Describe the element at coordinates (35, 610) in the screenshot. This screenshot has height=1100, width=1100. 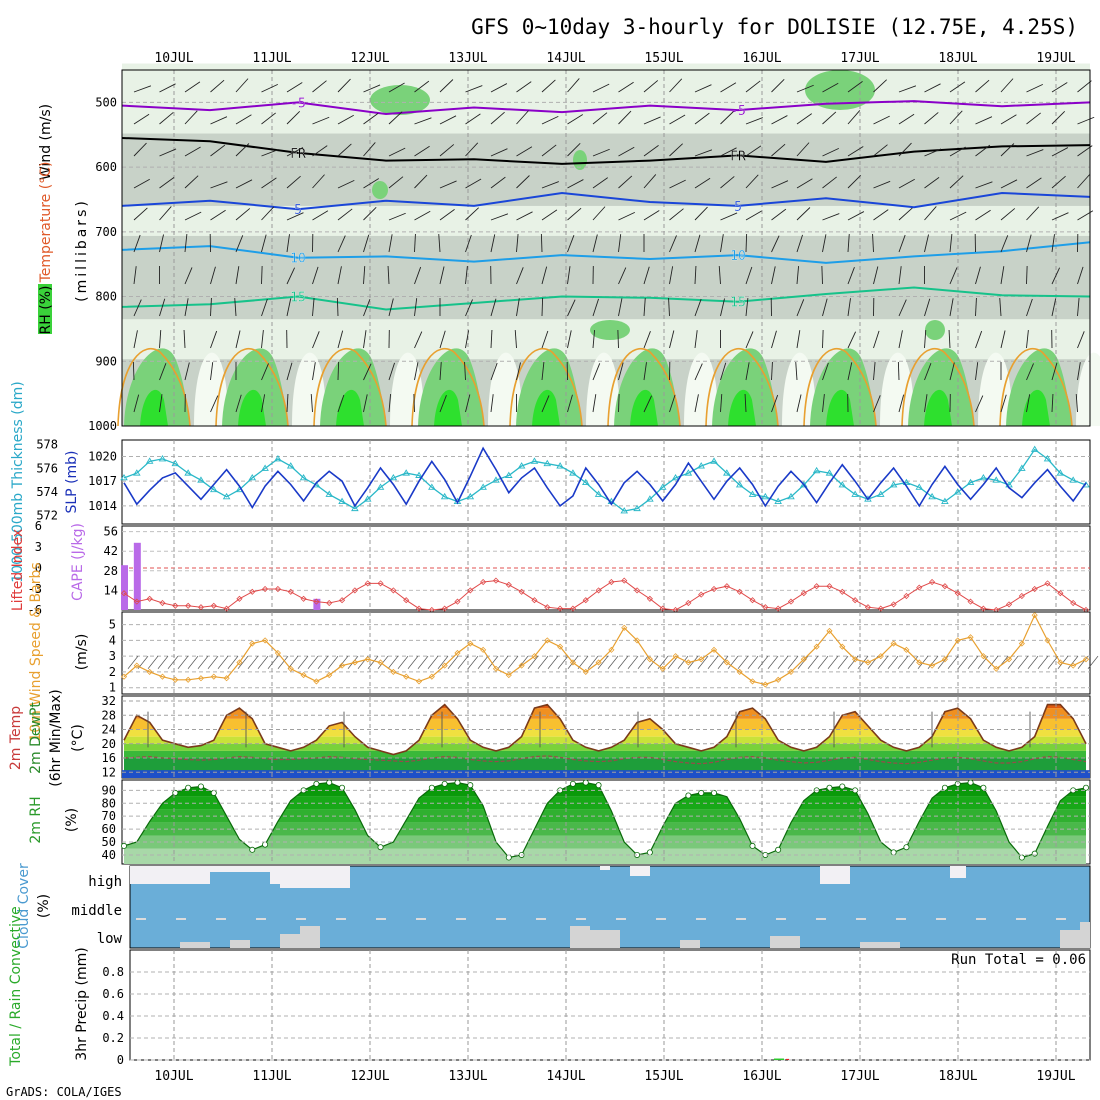
I see `lifted-index-tick-label: -6` at that location.